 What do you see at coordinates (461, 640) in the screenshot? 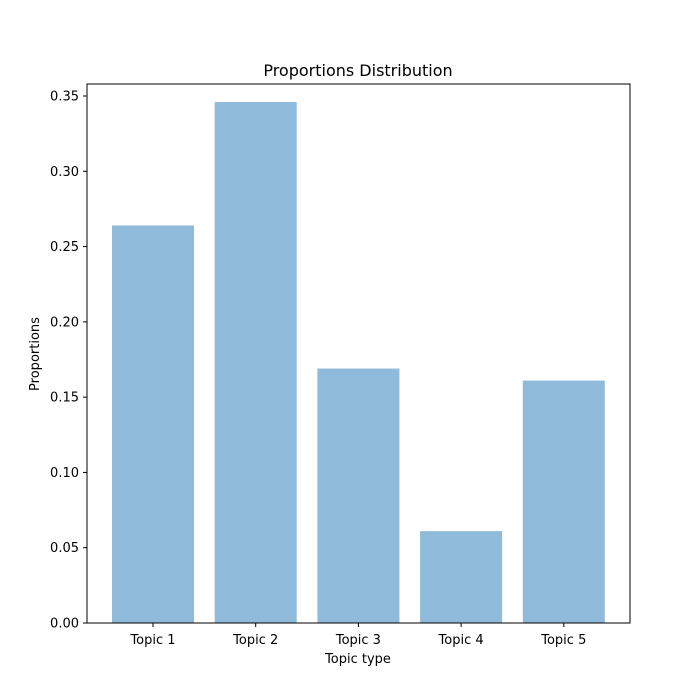
I see `x-tick-label-4: Topic 4` at bounding box center [461, 640].